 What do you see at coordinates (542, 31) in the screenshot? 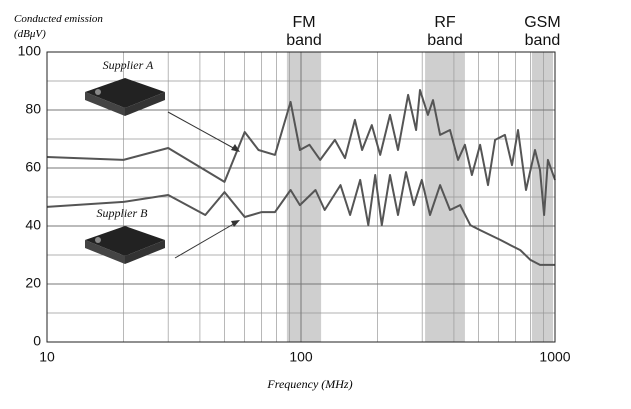
I see `band-label: GSM band` at bounding box center [542, 31].